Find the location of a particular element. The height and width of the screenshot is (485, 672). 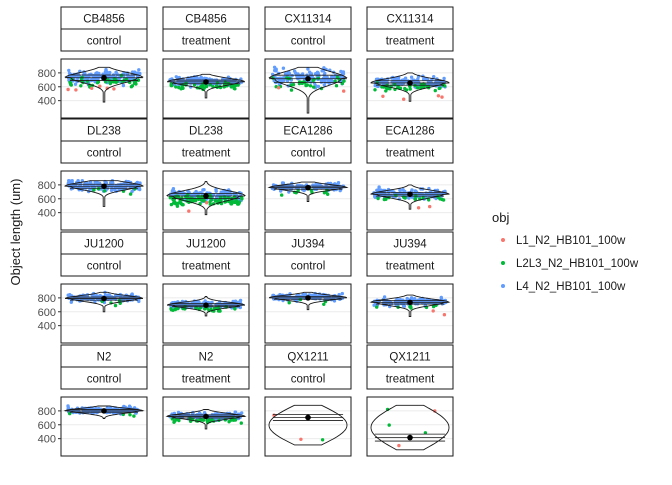

legend-label: L4_N2_HB101_100w is located at coordinates (571, 287).